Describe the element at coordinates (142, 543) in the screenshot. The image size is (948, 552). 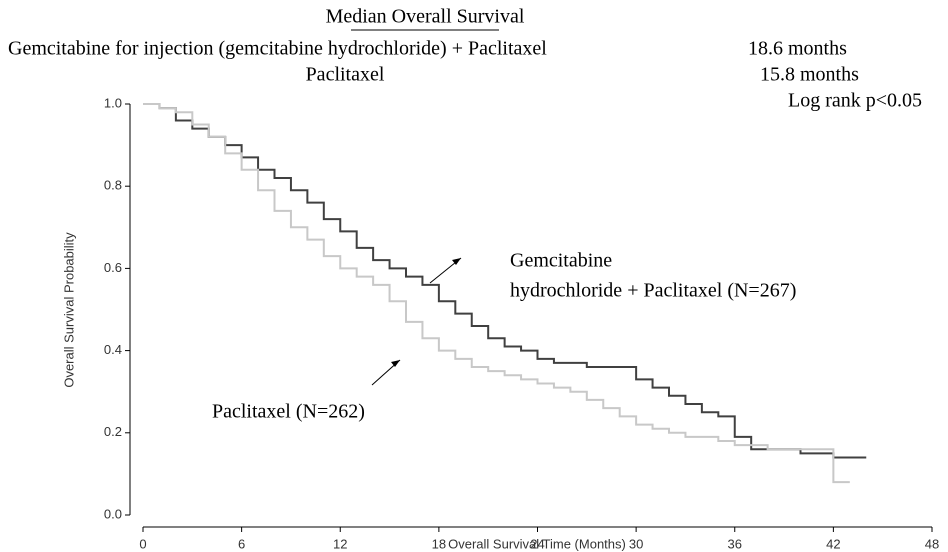
I see `x-tick-label: 0` at that location.